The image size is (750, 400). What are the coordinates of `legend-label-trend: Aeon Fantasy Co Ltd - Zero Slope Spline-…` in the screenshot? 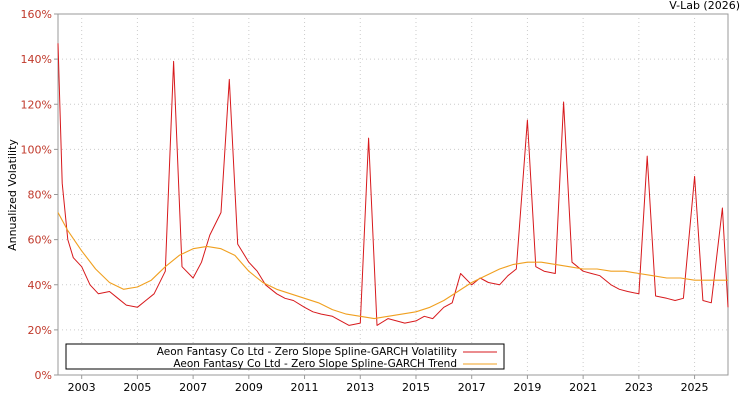 It's located at (315, 364).